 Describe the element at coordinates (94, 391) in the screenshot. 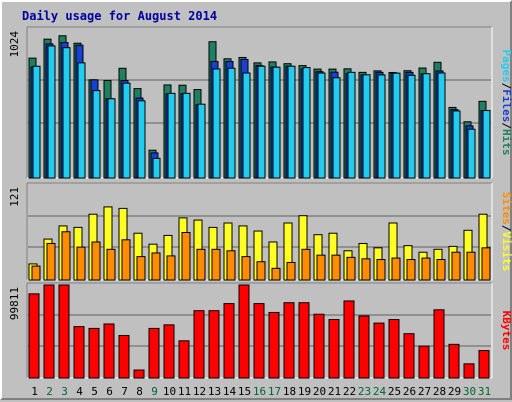

I see `day-label: 5` at that location.